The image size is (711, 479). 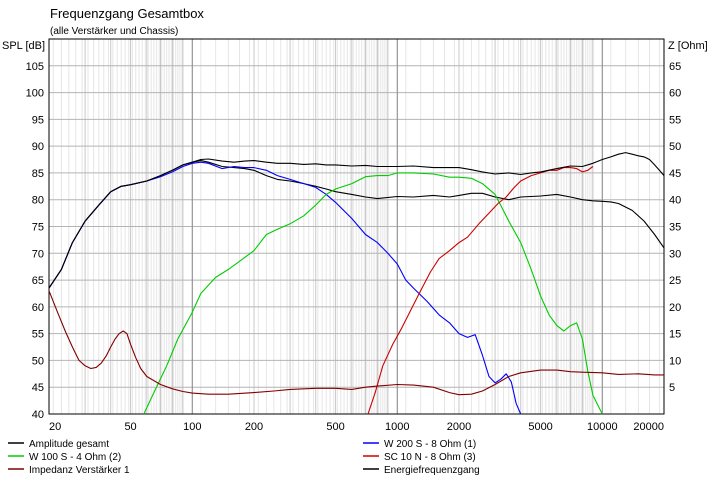 I want to click on y-tick-label: 75, so click(x=38, y=228).